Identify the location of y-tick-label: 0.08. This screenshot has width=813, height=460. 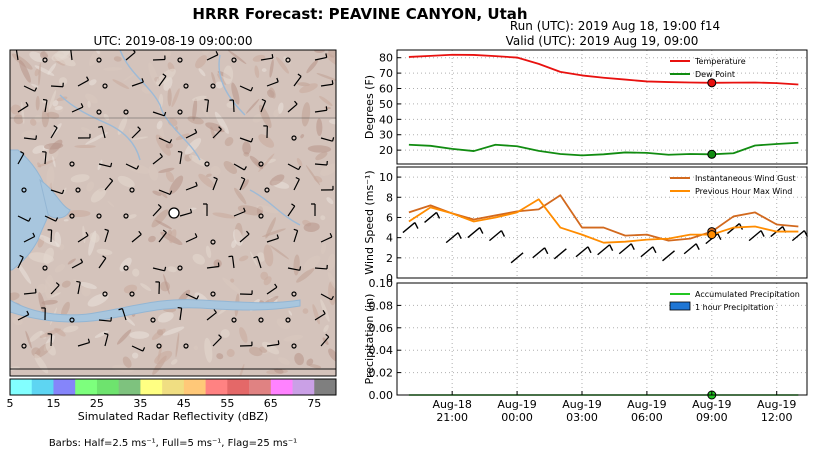
(381, 305).